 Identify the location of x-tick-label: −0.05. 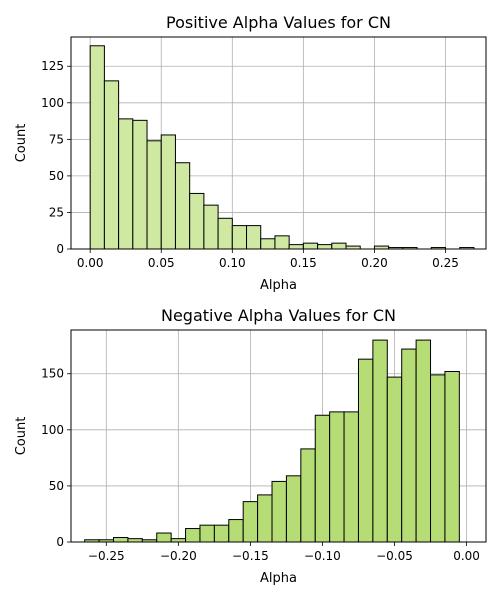
(394, 556).